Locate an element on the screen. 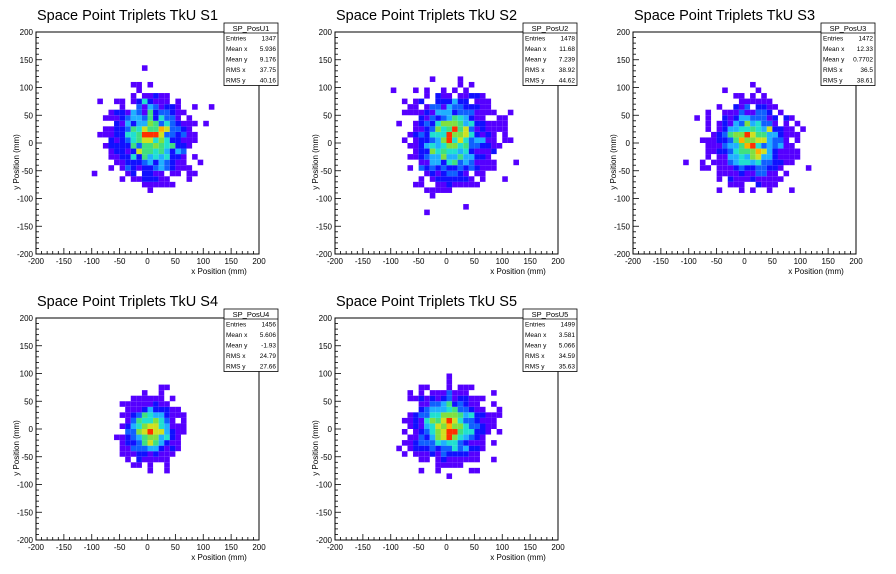 This screenshot has height=574, width=896. stats-row-value: 38.92 is located at coordinates (567, 70).